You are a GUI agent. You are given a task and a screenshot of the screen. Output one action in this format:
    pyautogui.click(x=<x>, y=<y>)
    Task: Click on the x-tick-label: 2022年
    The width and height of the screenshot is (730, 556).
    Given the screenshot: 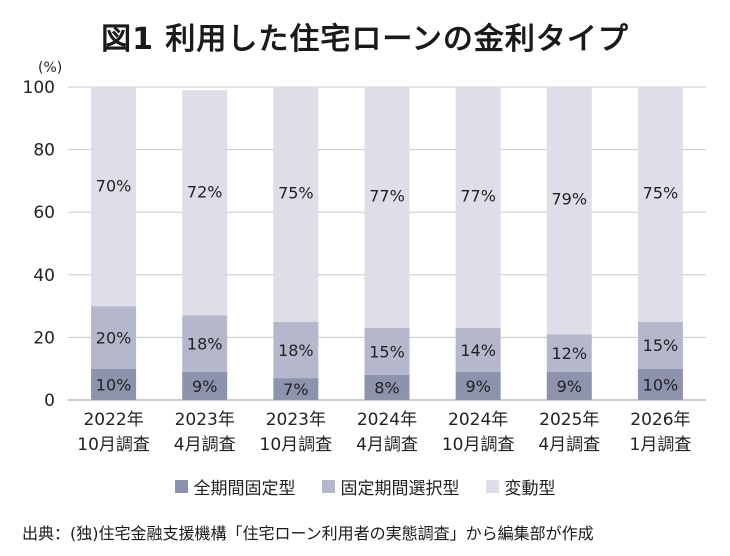 What is the action you would take?
    pyautogui.click(x=113, y=420)
    